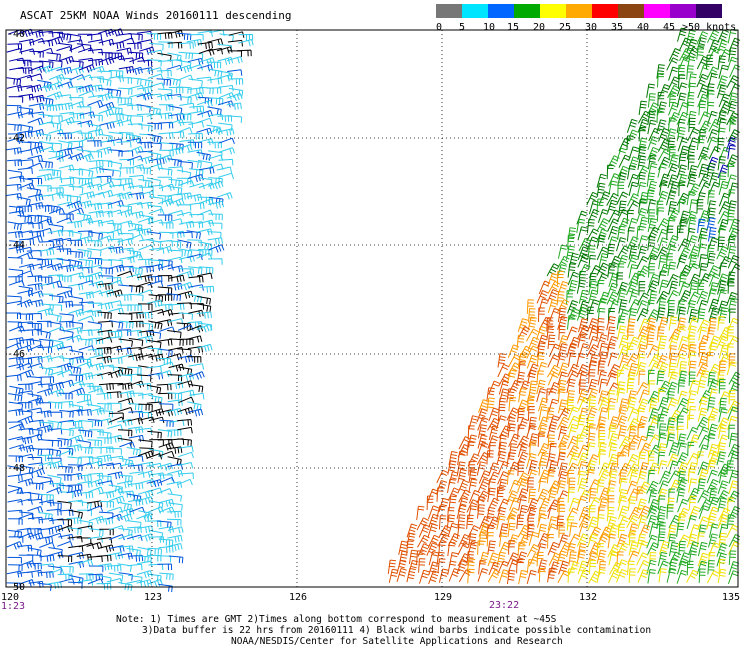 Image resolution: width=740 pixels, height=650 pixels. What do you see at coordinates (588, 597) in the screenshot?
I see `lon-label-132: 132` at bounding box center [588, 597].